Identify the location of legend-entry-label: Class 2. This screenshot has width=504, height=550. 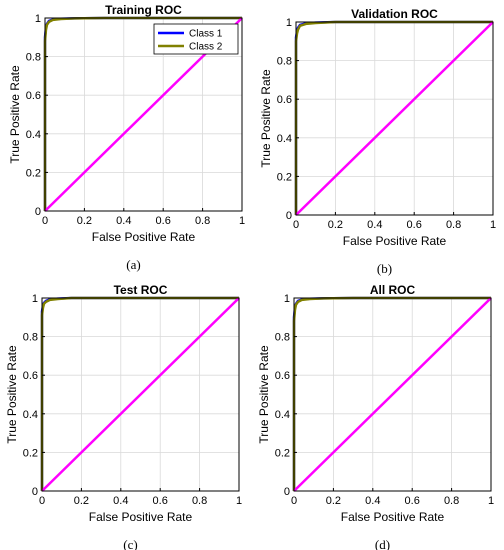
(206, 47).